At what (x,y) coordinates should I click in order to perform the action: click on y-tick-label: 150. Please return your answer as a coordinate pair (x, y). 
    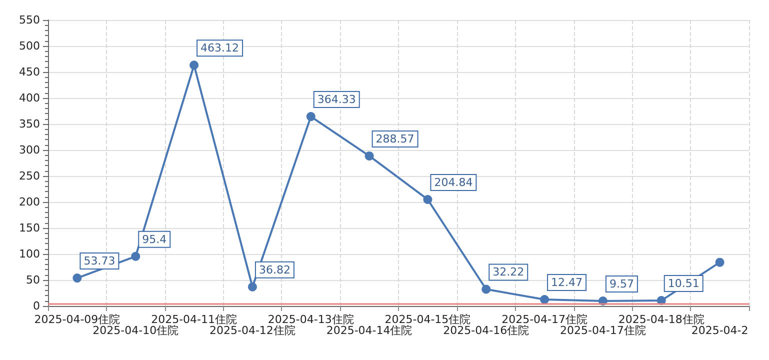
    Looking at the image, I should click on (29, 228).